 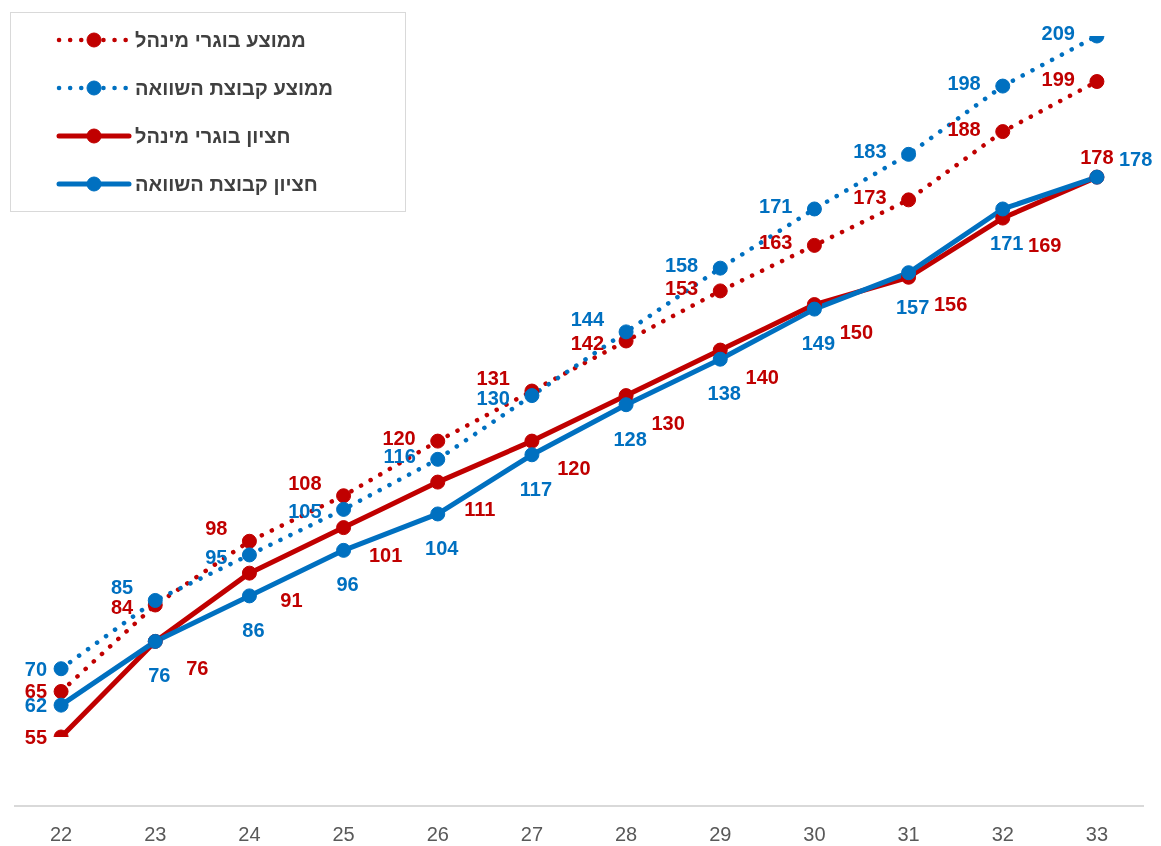 I want to click on x-tick-label: 32, so click(x=1002, y=834).